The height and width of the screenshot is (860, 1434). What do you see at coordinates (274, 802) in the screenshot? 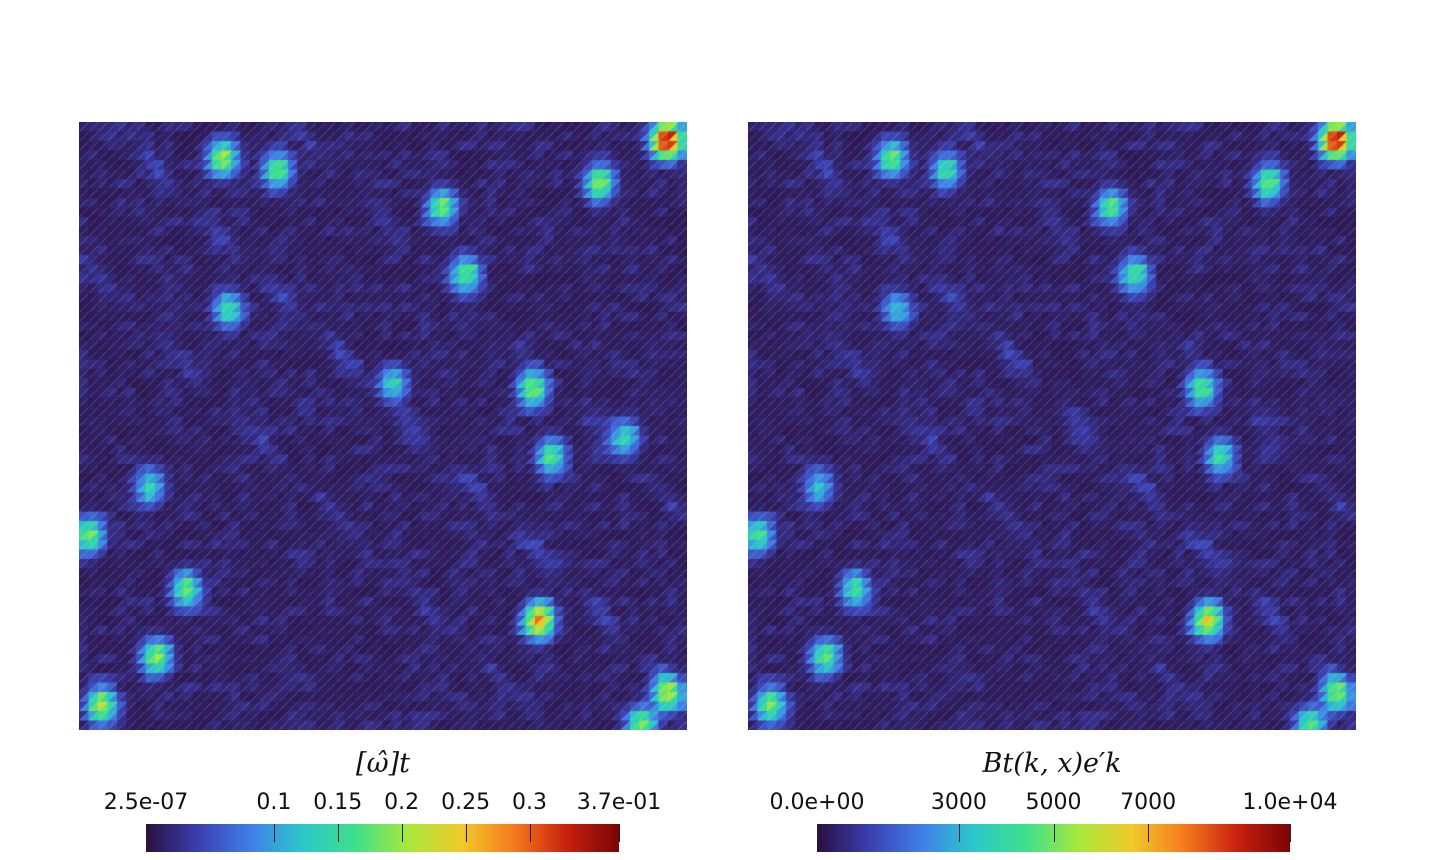
I see `cb-left-tick-label-tick-0: 0.1` at bounding box center [274, 802].